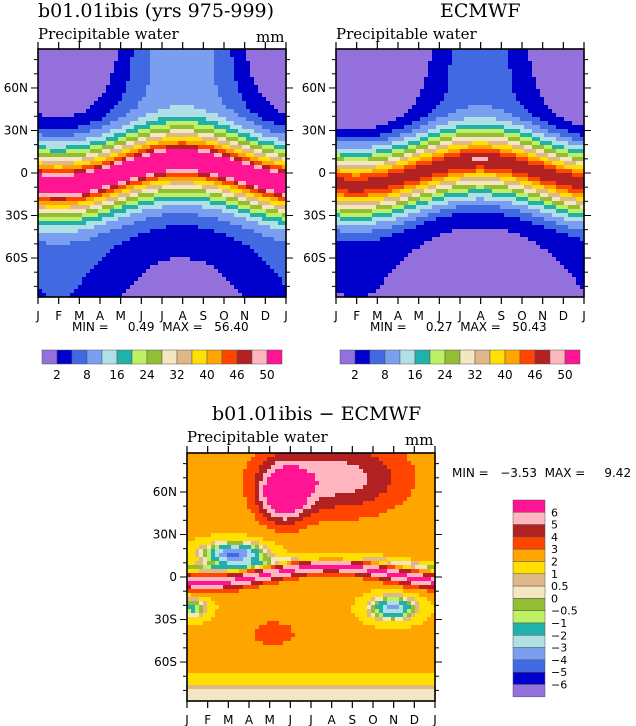 Image resolution: width=636 pixels, height=726 pixels. What do you see at coordinates (94, 357) in the screenshot?
I see `colorbar-swatch` at bounding box center [94, 357].